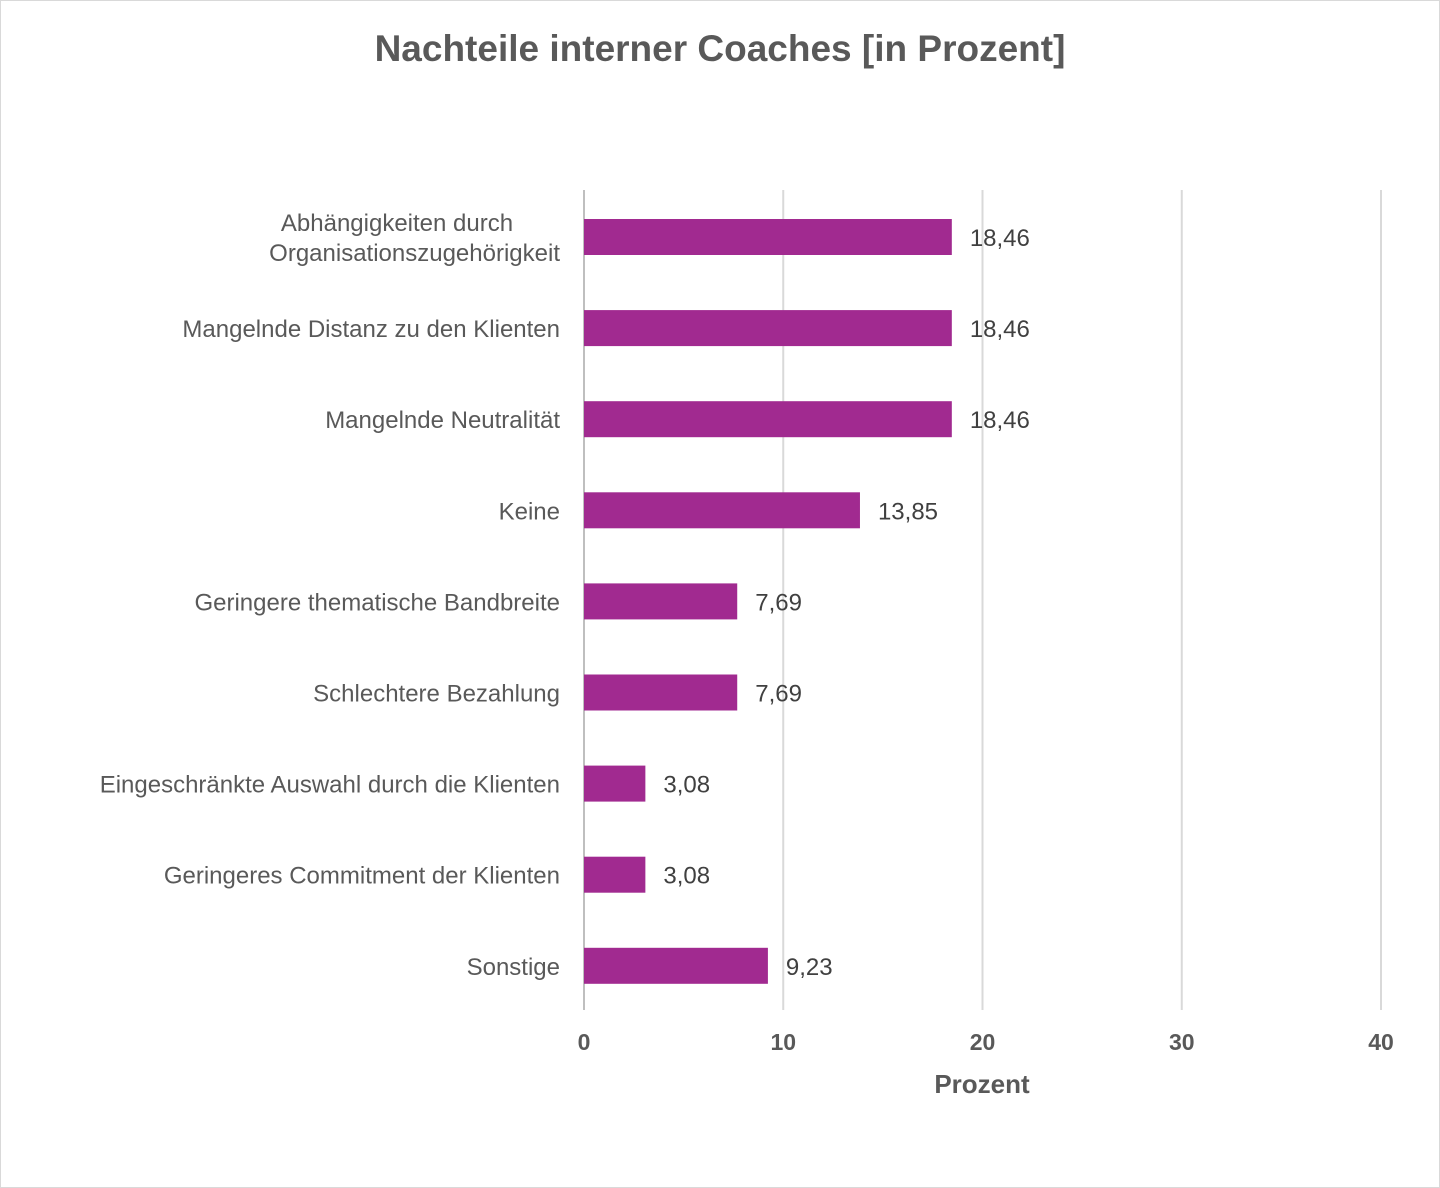 This screenshot has height=1188, width=1440. I want to click on category-label: Geringeres Commitment der Klienten, so click(362, 876).